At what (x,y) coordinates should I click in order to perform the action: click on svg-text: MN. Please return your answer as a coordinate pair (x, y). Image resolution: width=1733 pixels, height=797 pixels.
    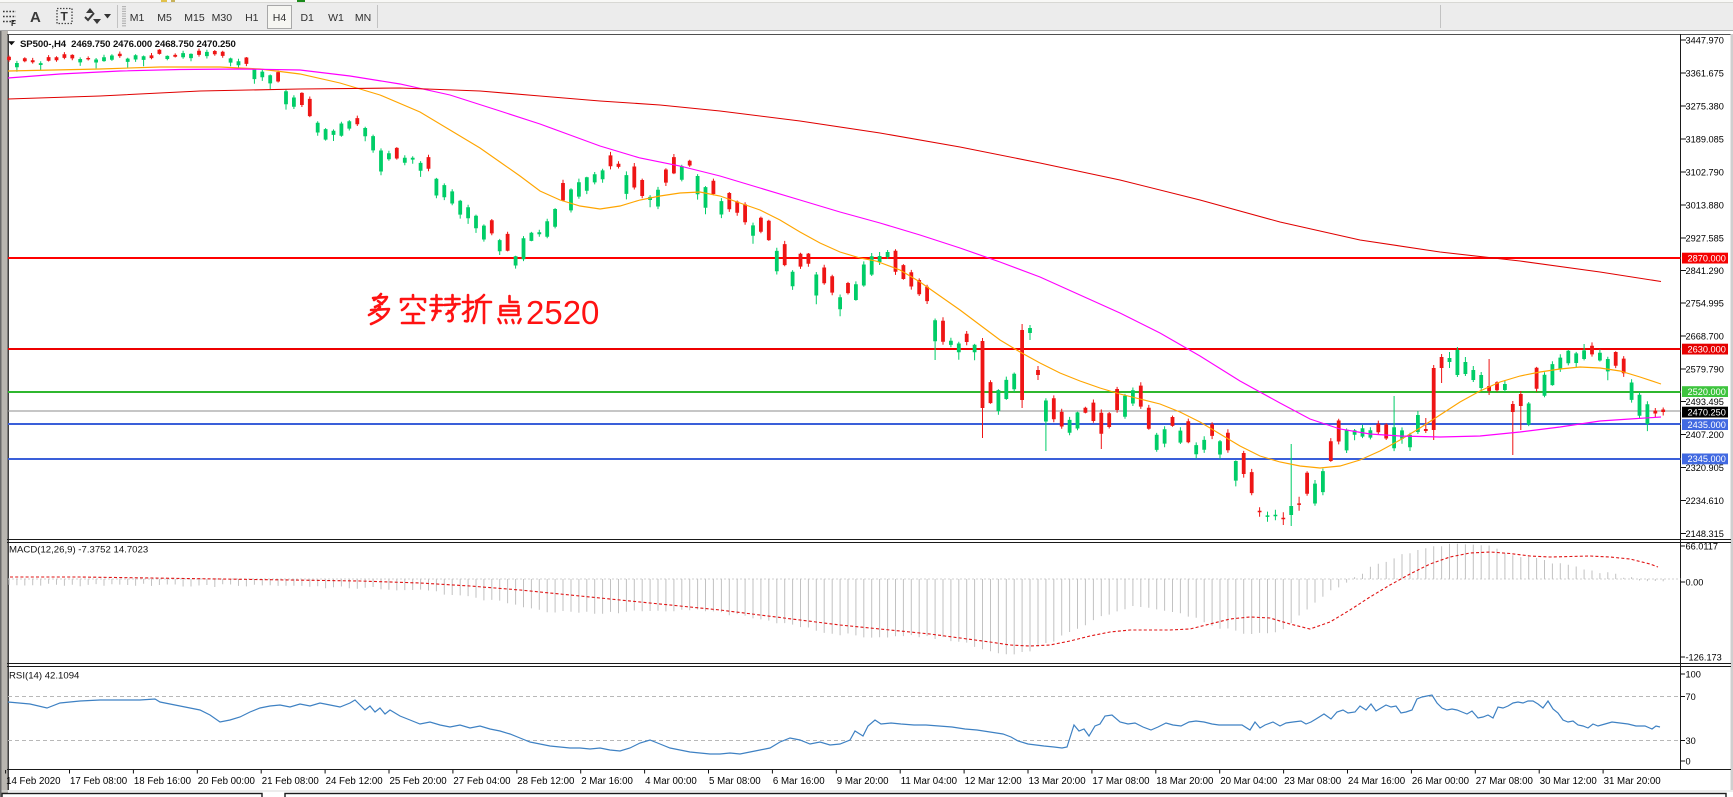
    Looking at the image, I should click on (363, 18).